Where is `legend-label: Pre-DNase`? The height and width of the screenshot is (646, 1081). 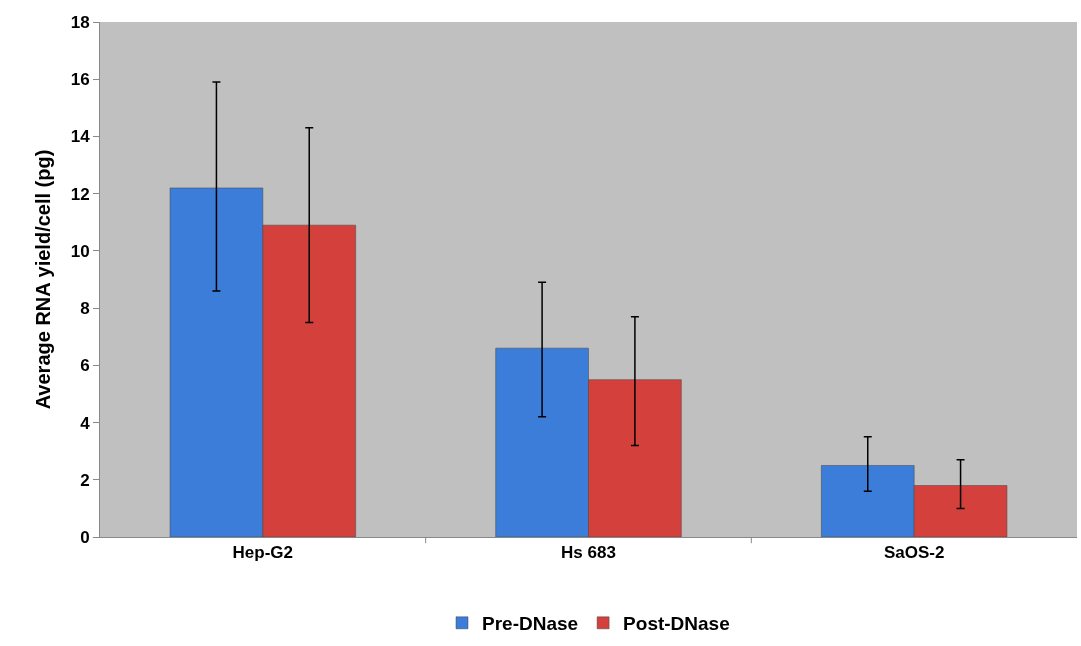 legend-label: Pre-DNase is located at coordinates (530, 624).